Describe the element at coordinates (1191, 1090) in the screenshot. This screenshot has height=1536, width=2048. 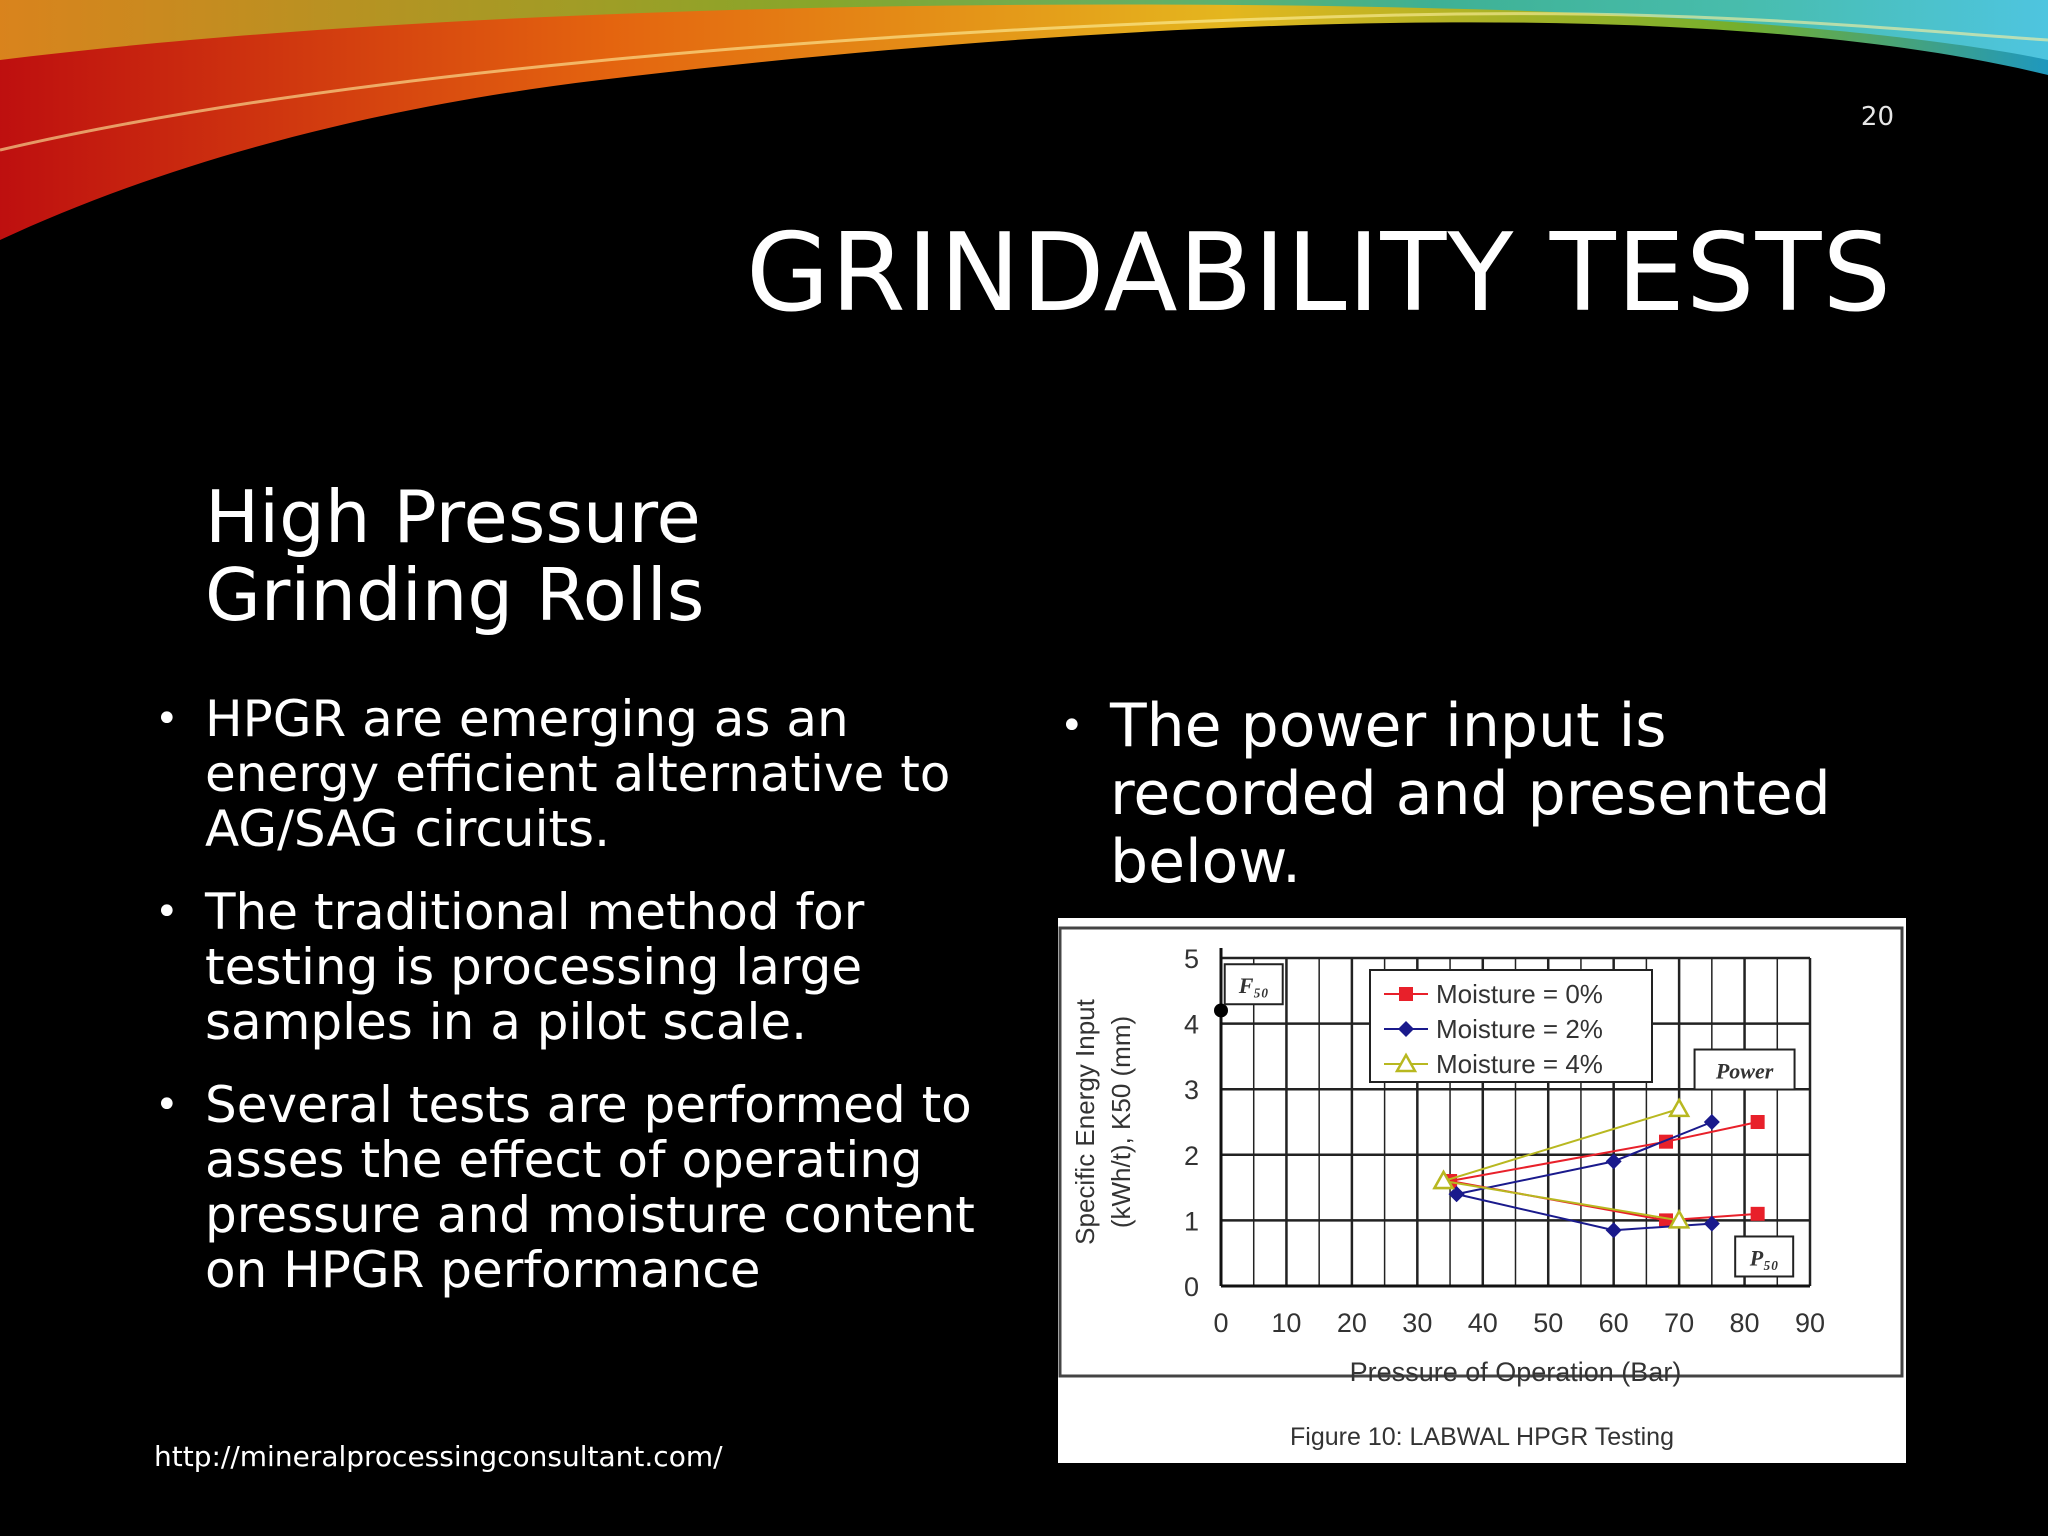
I see `y-tick-label: 3` at that location.